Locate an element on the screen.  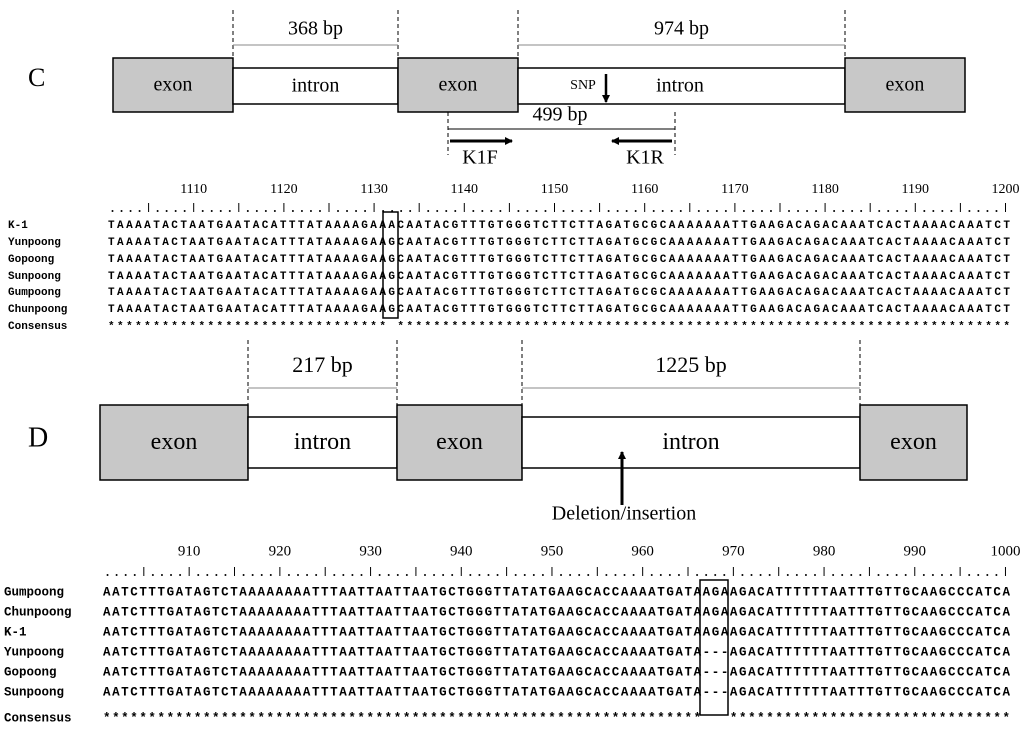
ruler-number: 950 is located at coordinates (552, 551).